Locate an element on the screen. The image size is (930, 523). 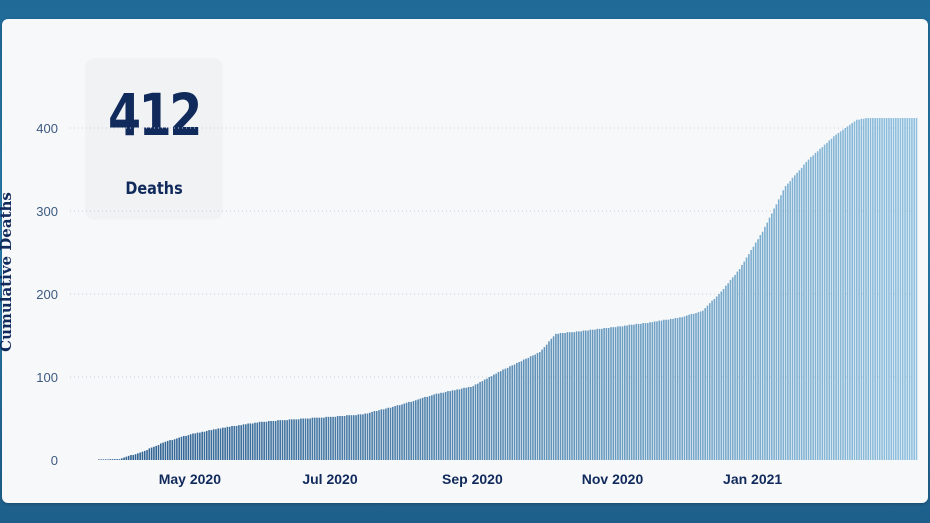
y-tick-label: 200 is located at coordinates (47, 294).